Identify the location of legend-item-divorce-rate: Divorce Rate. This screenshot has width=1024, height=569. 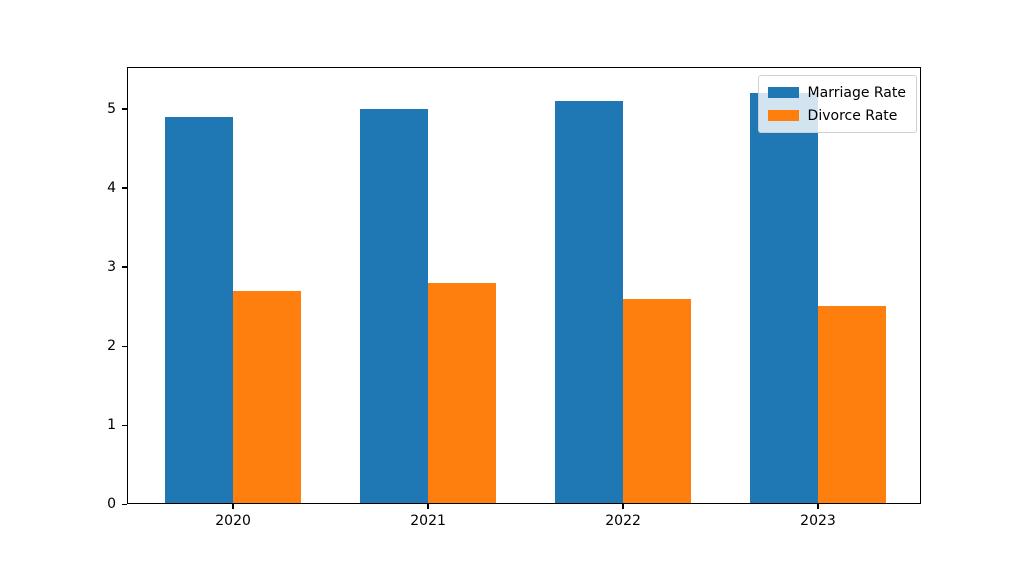
(836, 115).